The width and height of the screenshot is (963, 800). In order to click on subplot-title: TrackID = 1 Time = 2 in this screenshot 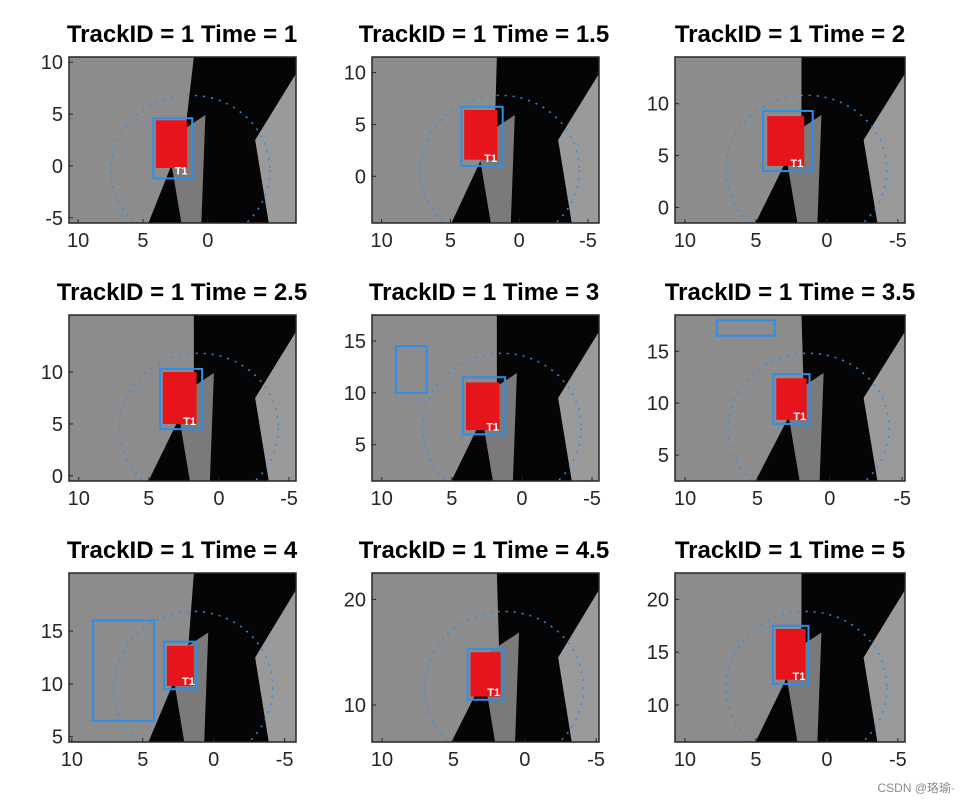, I will do `click(790, 34)`.